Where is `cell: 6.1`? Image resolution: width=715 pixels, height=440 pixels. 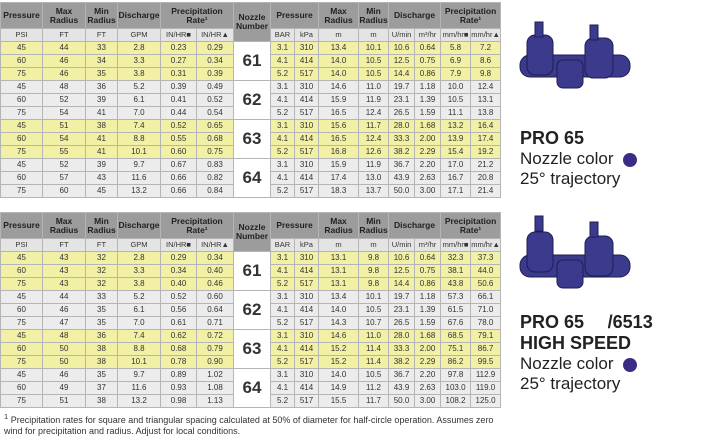 cell: 6.1 is located at coordinates (139, 310).